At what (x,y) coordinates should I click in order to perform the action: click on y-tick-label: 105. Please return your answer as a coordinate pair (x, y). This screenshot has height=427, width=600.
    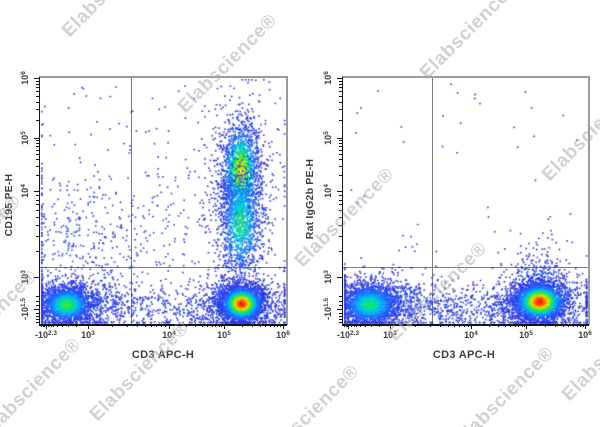
    Looking at the image, I should click on (328, 138).